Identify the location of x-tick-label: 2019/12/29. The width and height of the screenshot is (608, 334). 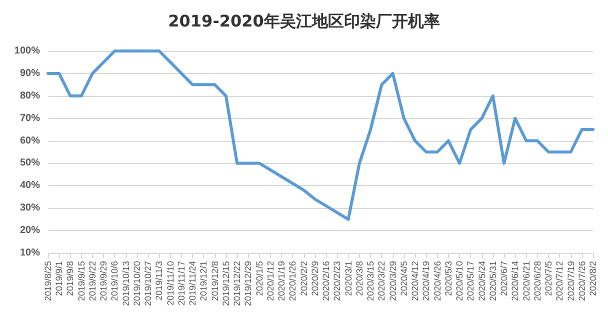
(248, 283).